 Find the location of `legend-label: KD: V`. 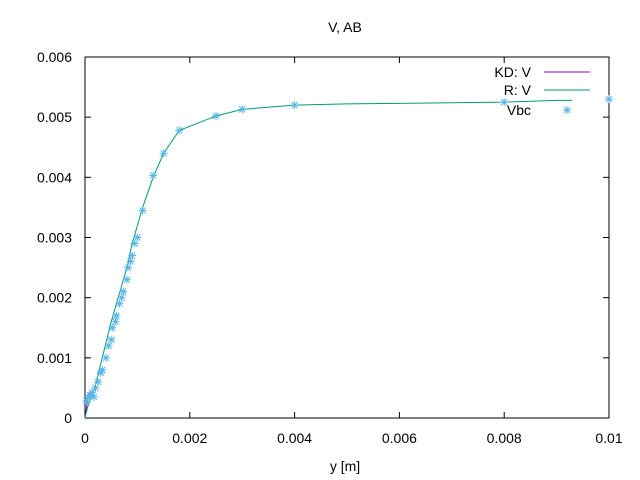

legend-label: KD: V is located at coordinates (512, 72).